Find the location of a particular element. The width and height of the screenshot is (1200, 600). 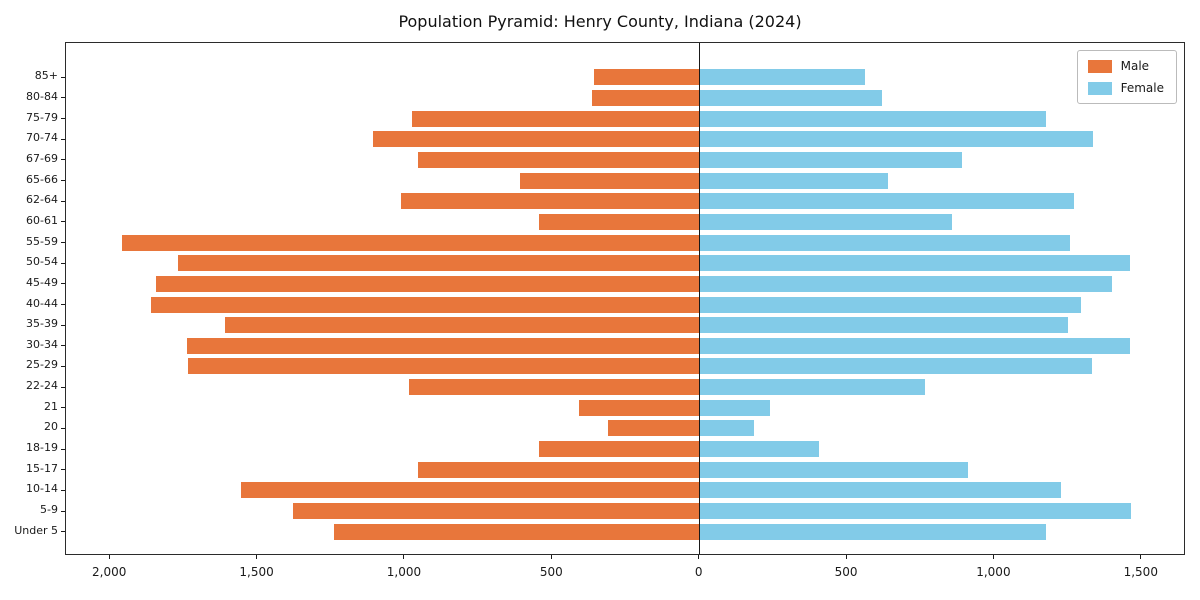

male-legend-swatch is located at coordinates (1099, 66).